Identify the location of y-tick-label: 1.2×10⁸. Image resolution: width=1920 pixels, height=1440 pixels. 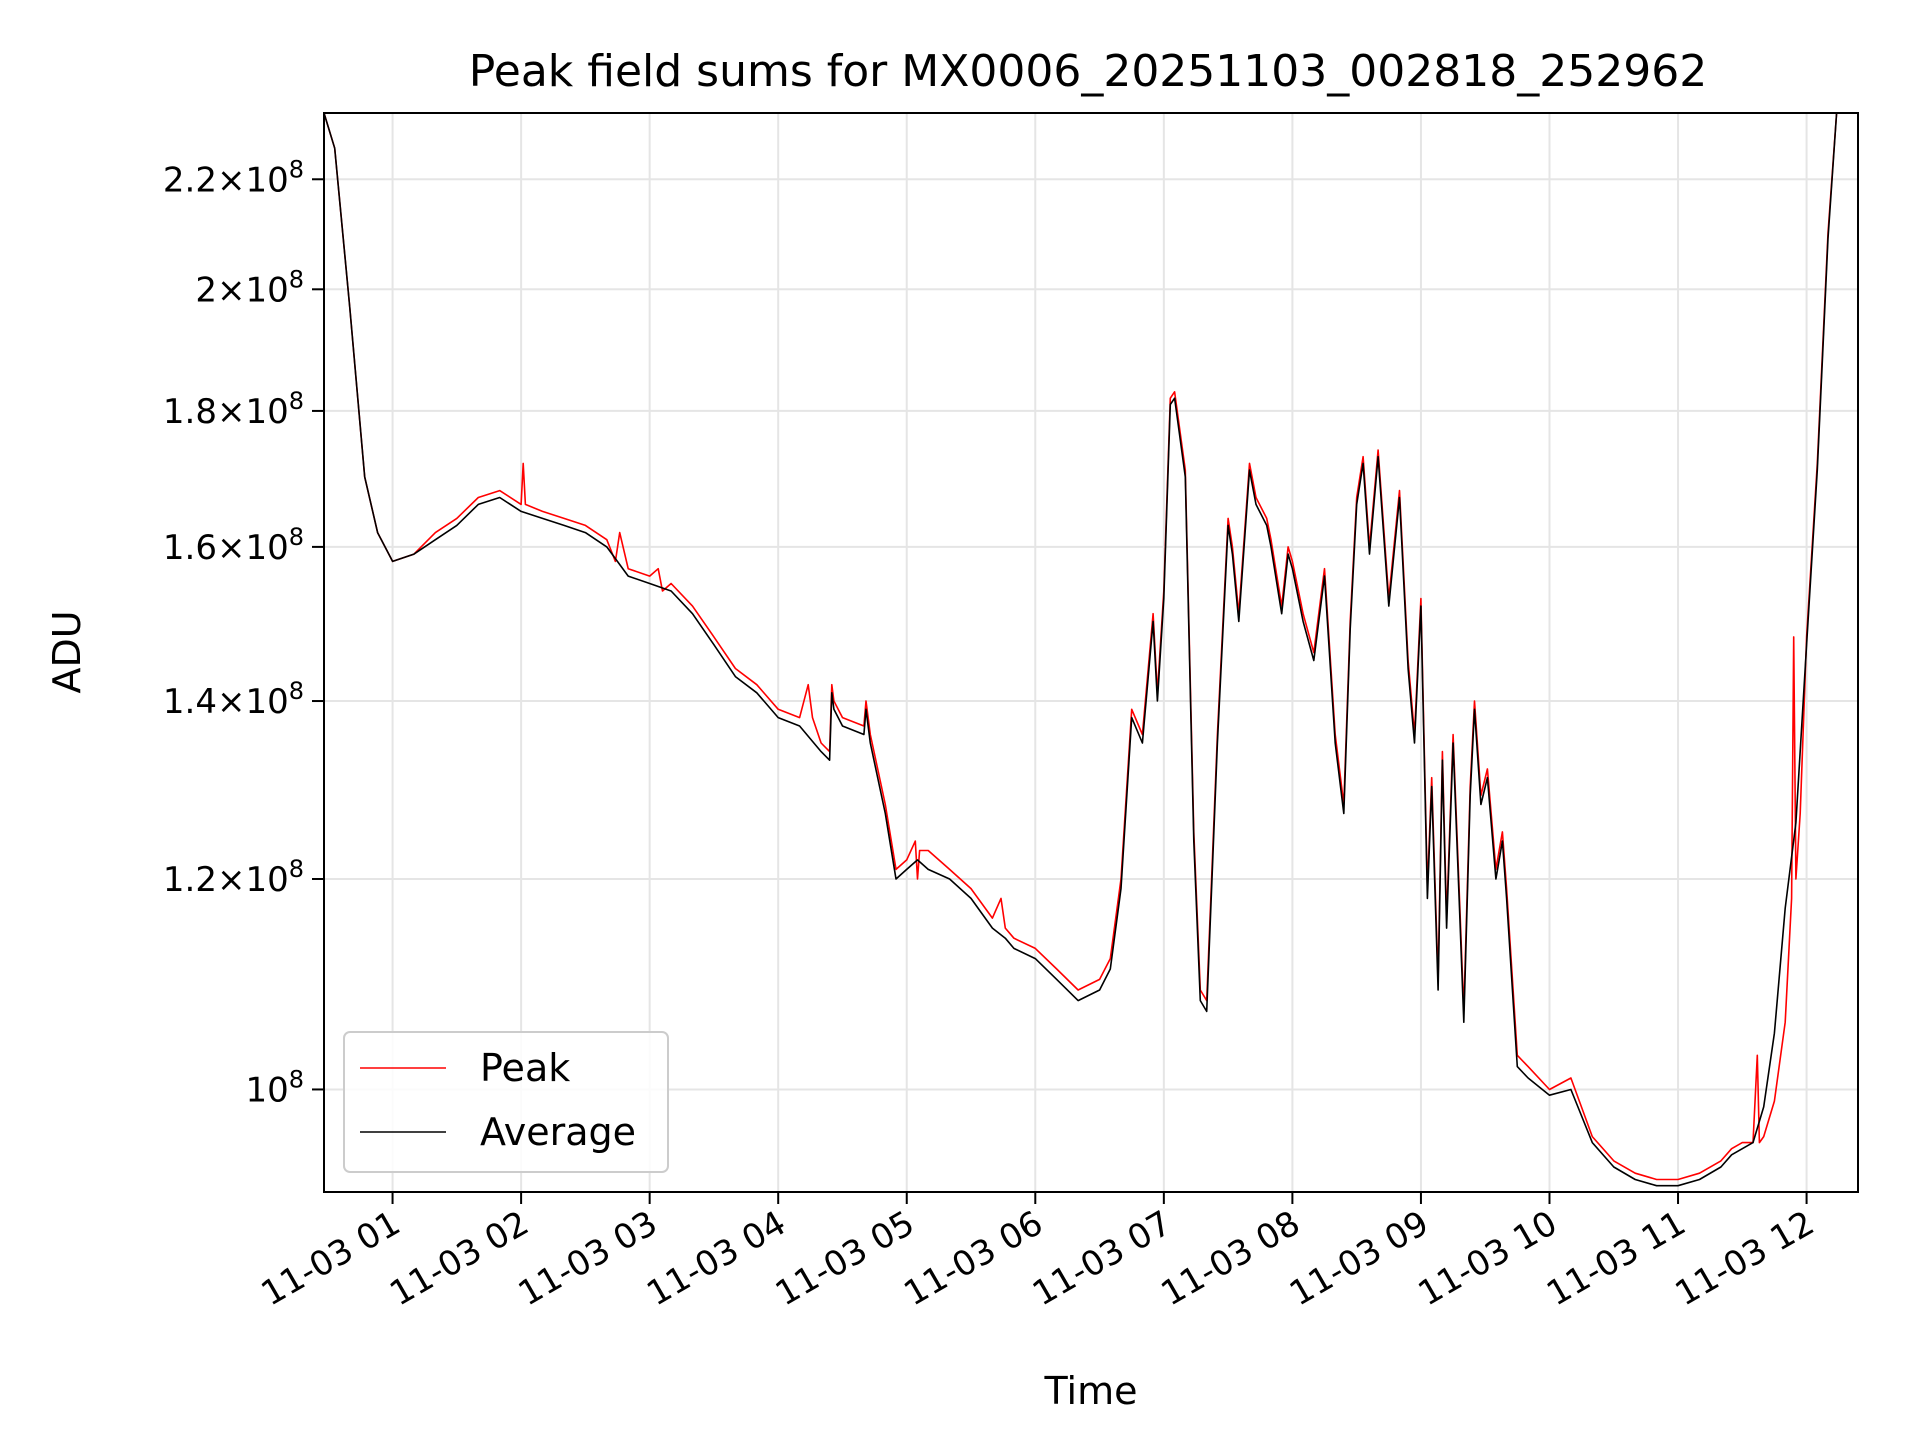
(233, 877).